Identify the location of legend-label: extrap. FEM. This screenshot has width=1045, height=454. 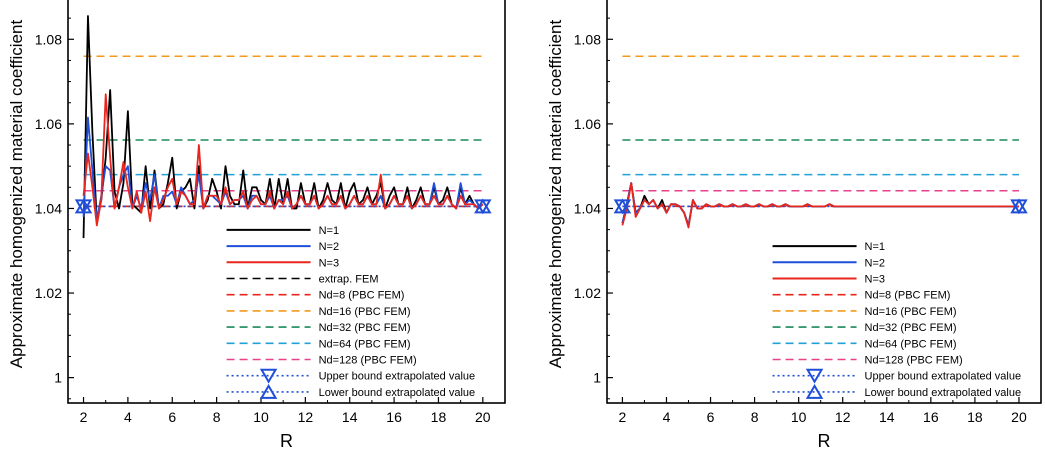
(349, 280).